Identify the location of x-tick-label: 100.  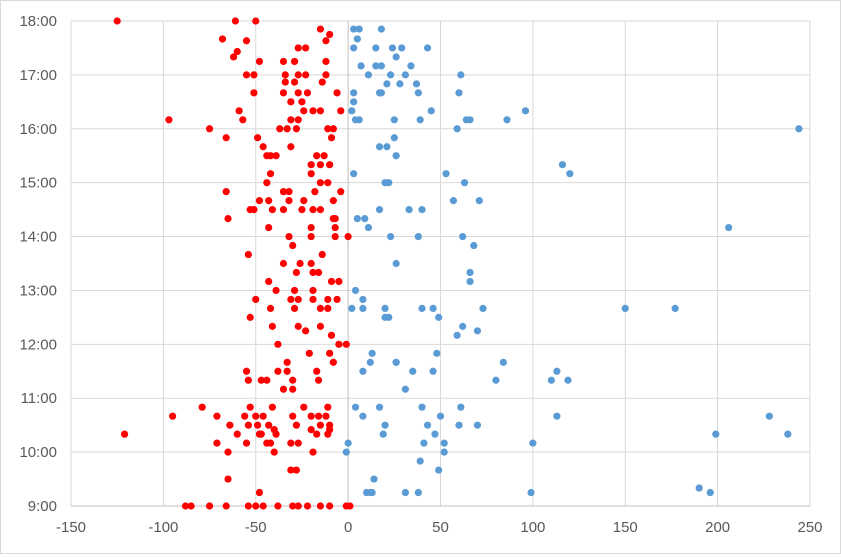
(532, 527).